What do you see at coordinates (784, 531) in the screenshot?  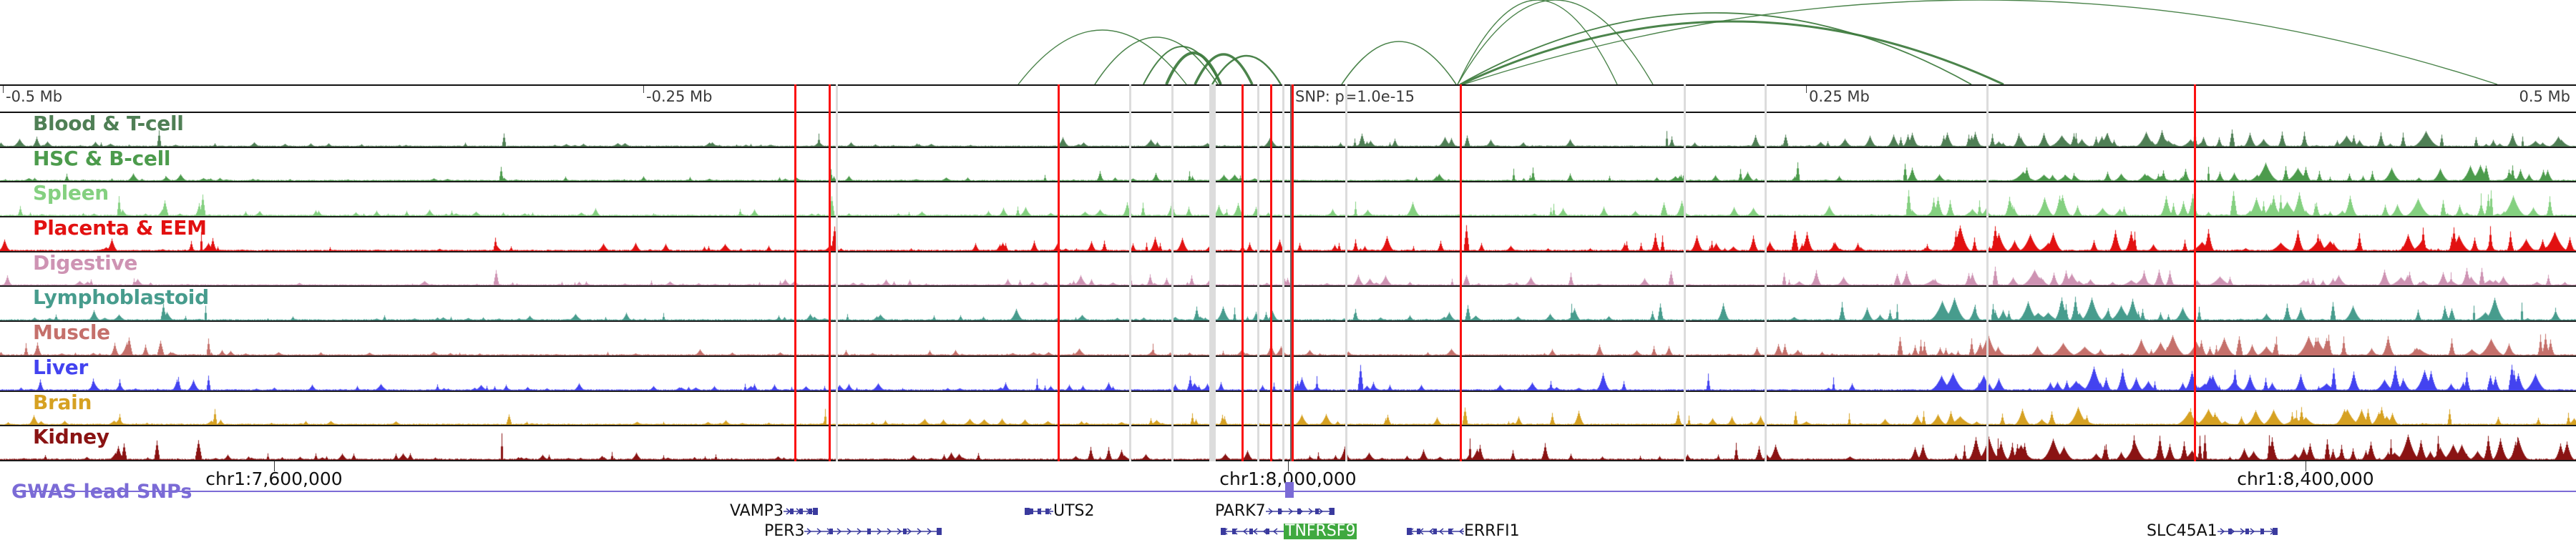 I see `gene-label: PER3` at bounding box center [784, 531].